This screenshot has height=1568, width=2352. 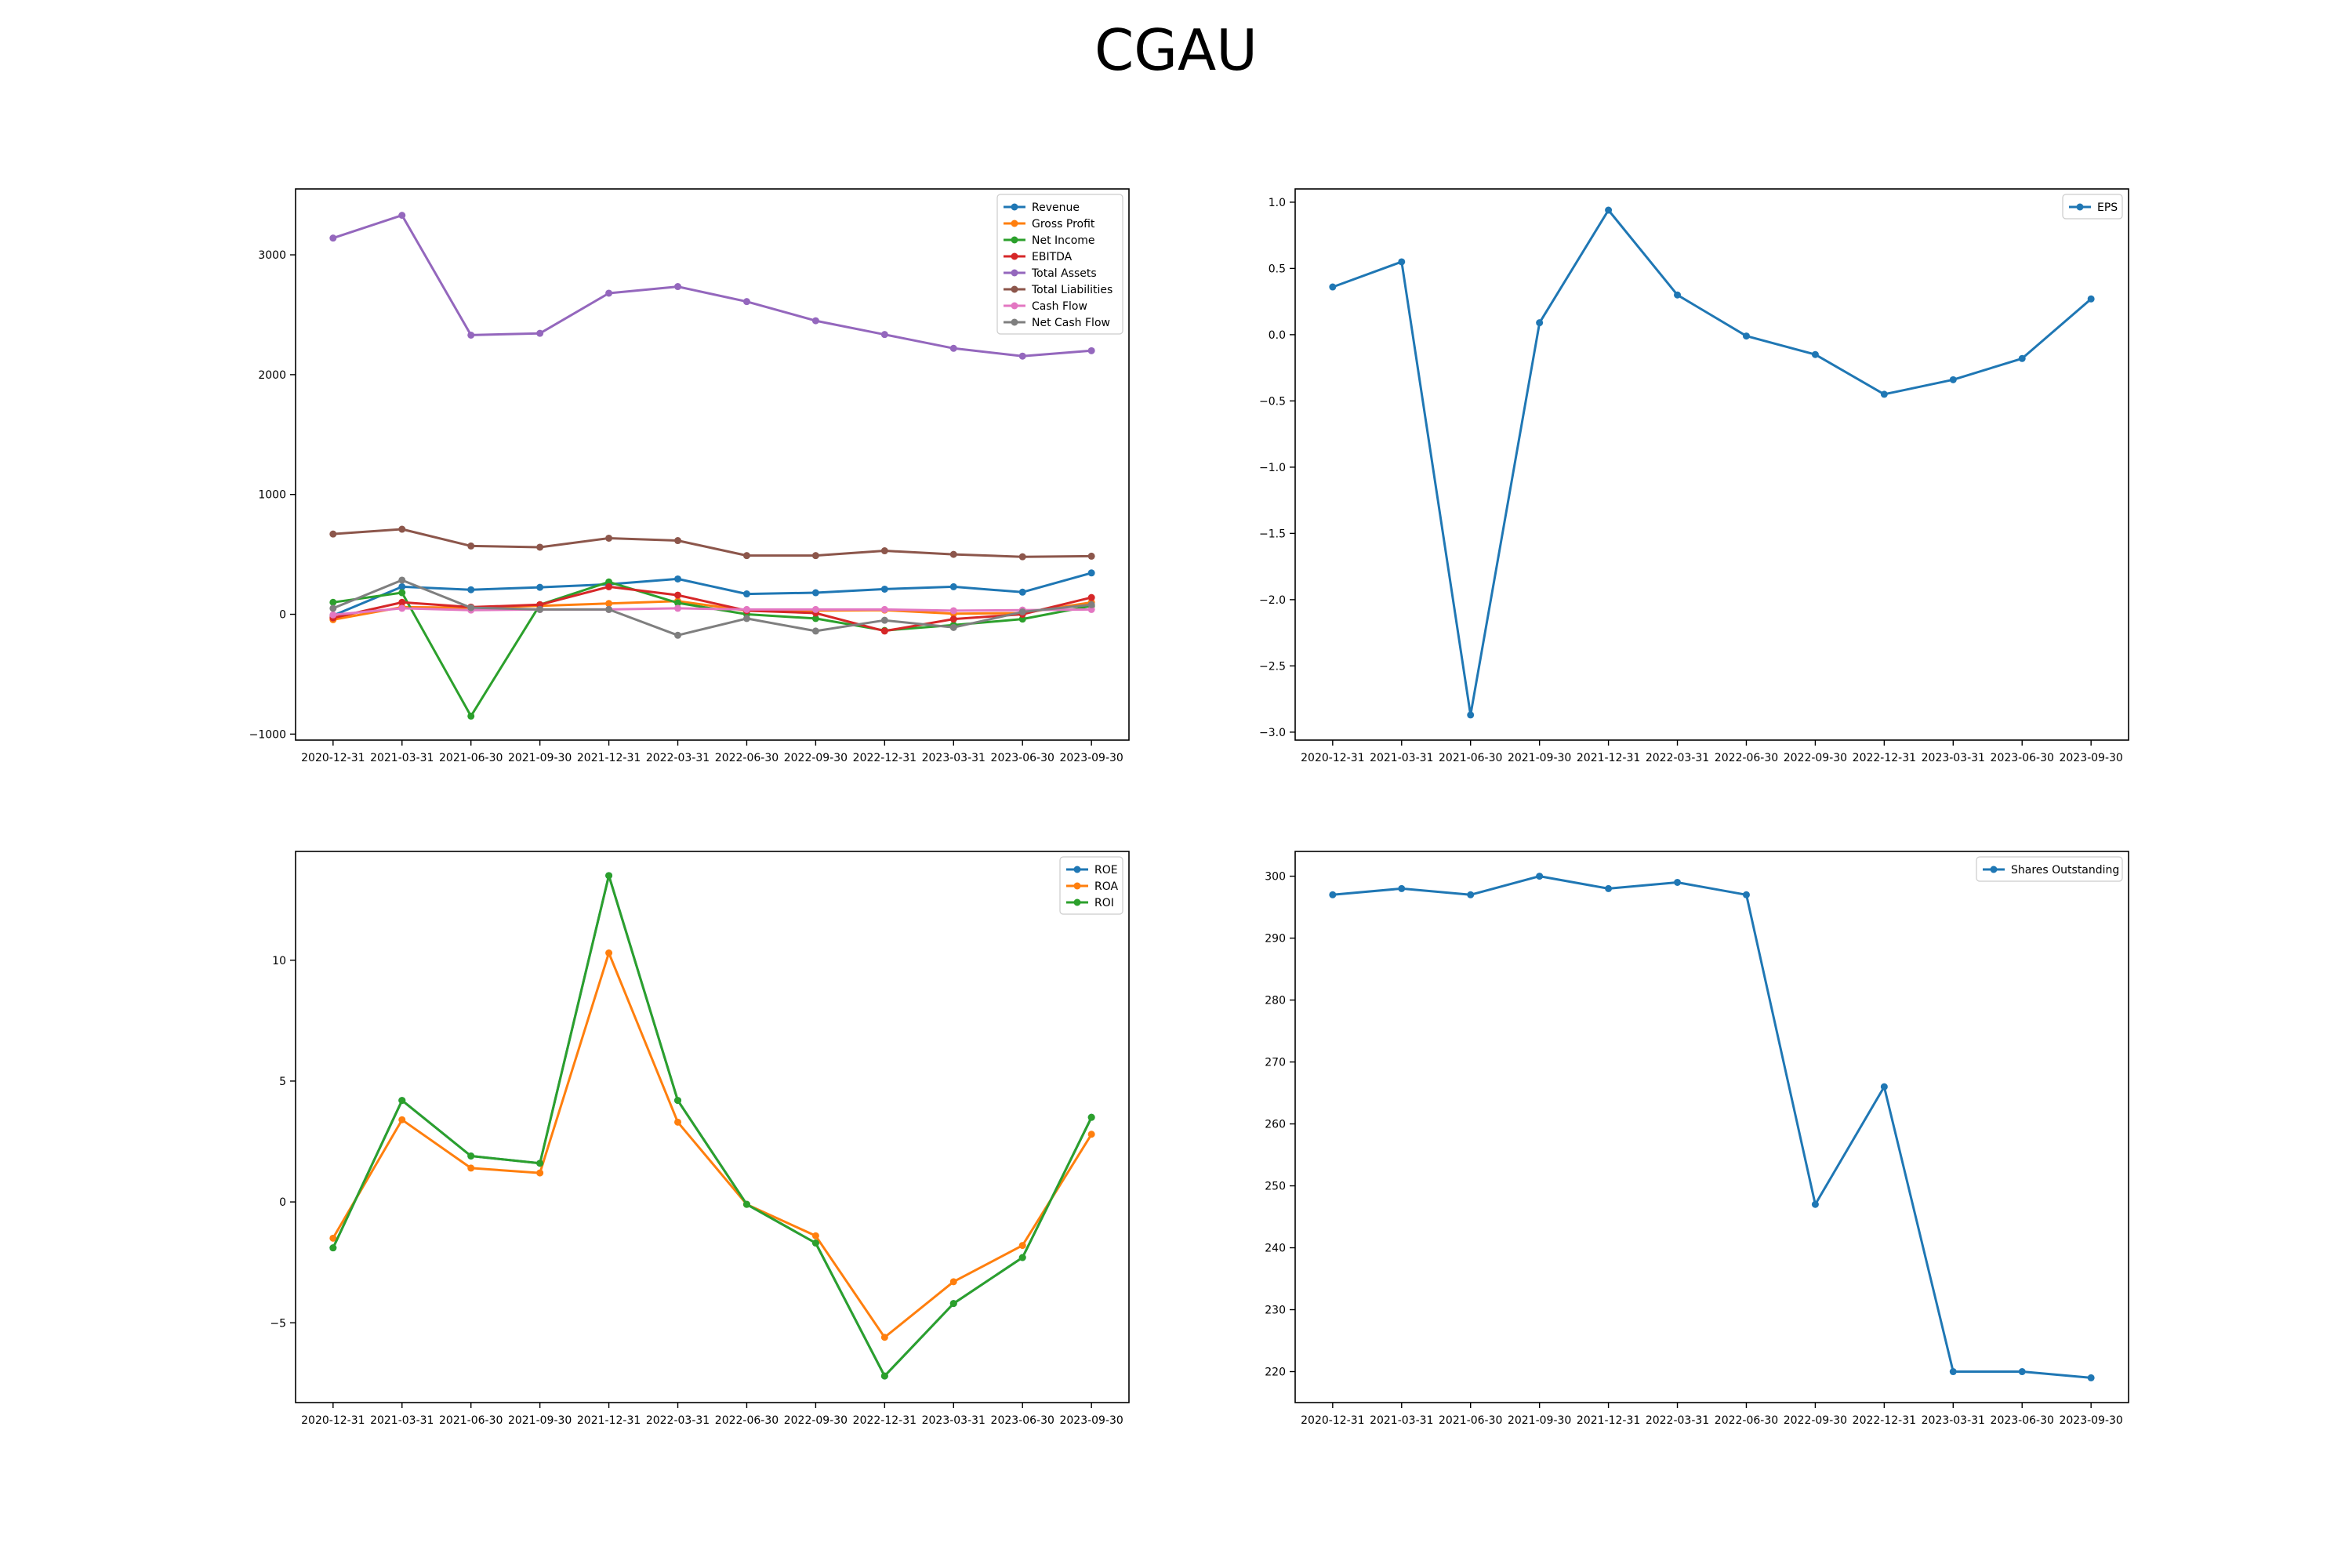 I want to click on y-tick-label: 260, so click(x=1275, y=1125).